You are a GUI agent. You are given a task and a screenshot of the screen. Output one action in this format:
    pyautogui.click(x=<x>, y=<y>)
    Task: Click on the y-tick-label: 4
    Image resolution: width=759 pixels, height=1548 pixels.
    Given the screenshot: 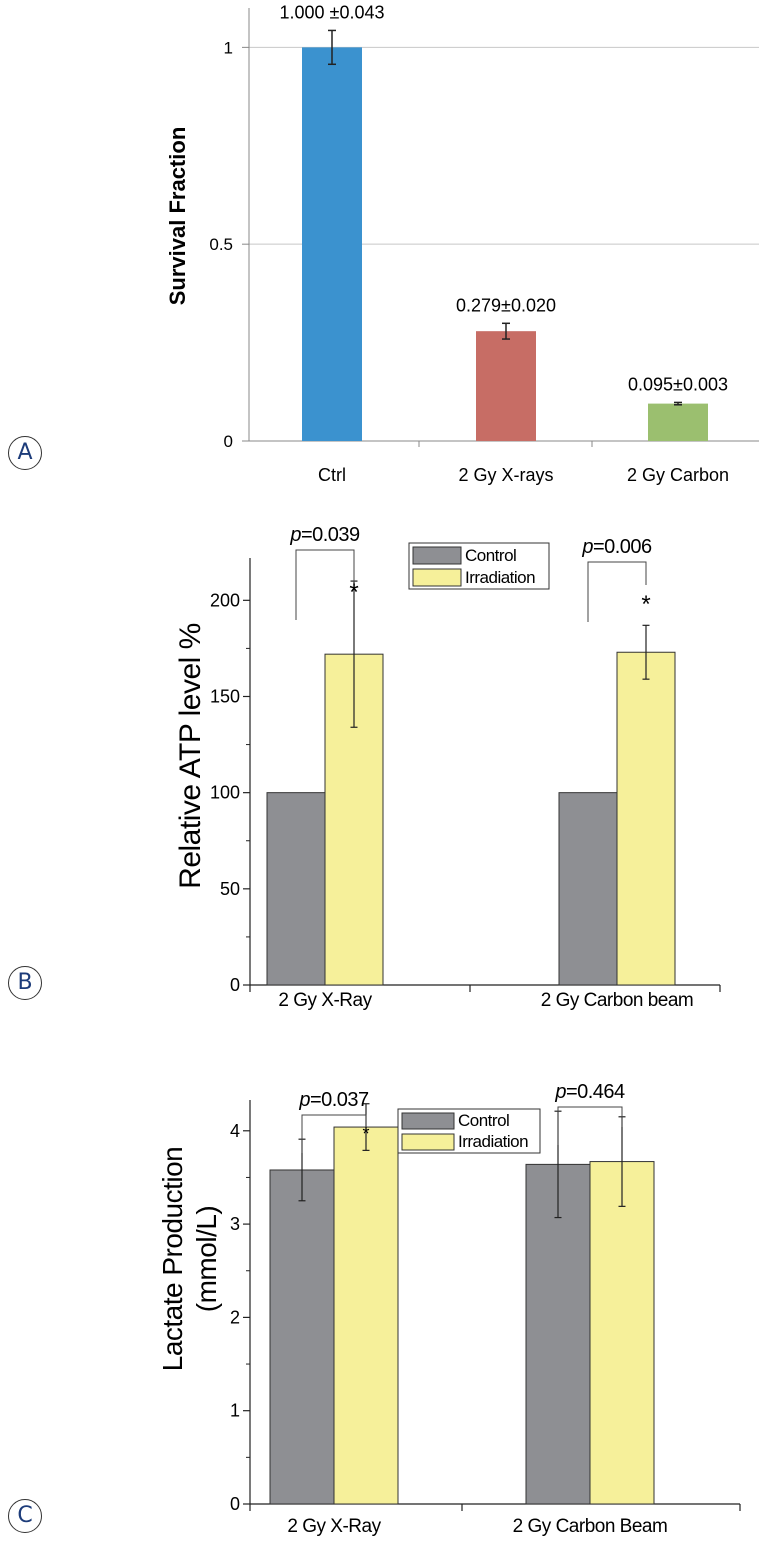 What is the action you would take?
    pyautogui.click(x=235, y=1131)
    